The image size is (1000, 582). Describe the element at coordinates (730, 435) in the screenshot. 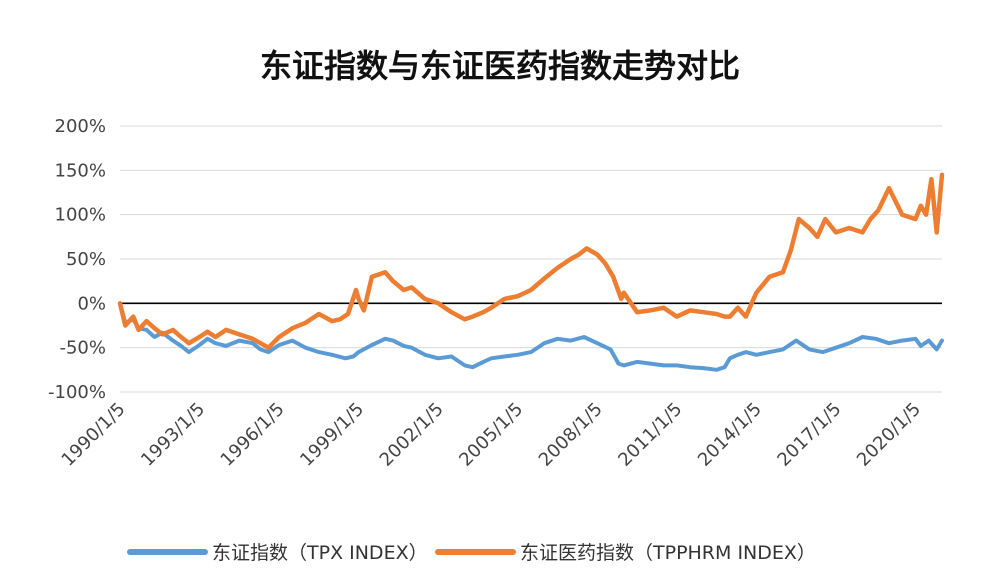

I see `x-tick-label: 2014/1/5` at that location.